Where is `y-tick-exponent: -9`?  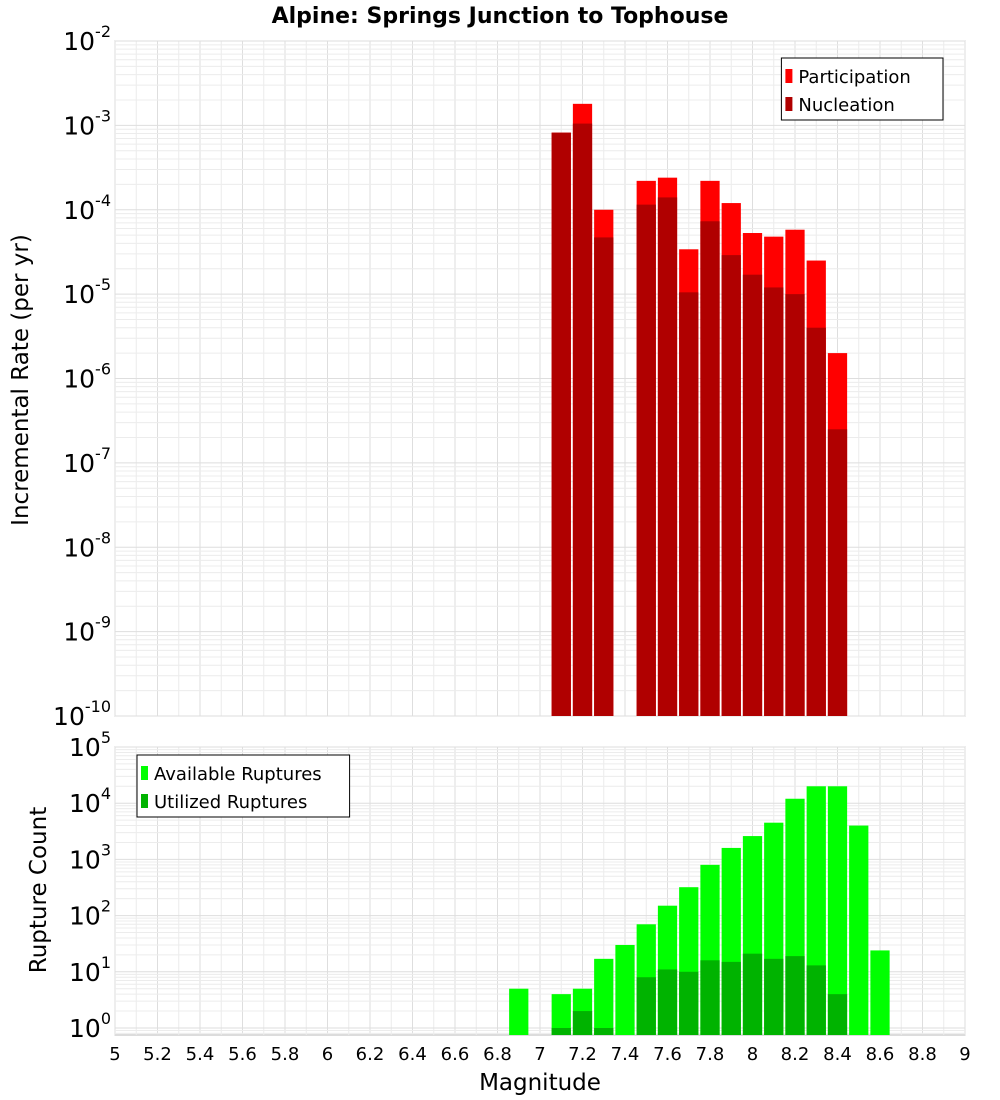 y-tick-exponent: -9 is located at coordinates (103, 622).